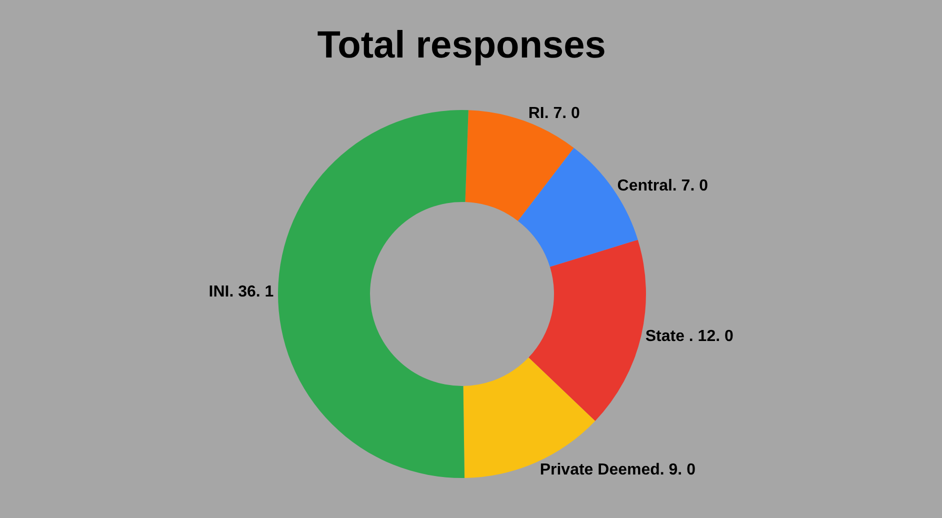 The image size is (942, 518). What do you see at coordinates (241, 292) in the screenshot?
I see `slice-label: INI. 36. 1` at bounding box center [241, 292].